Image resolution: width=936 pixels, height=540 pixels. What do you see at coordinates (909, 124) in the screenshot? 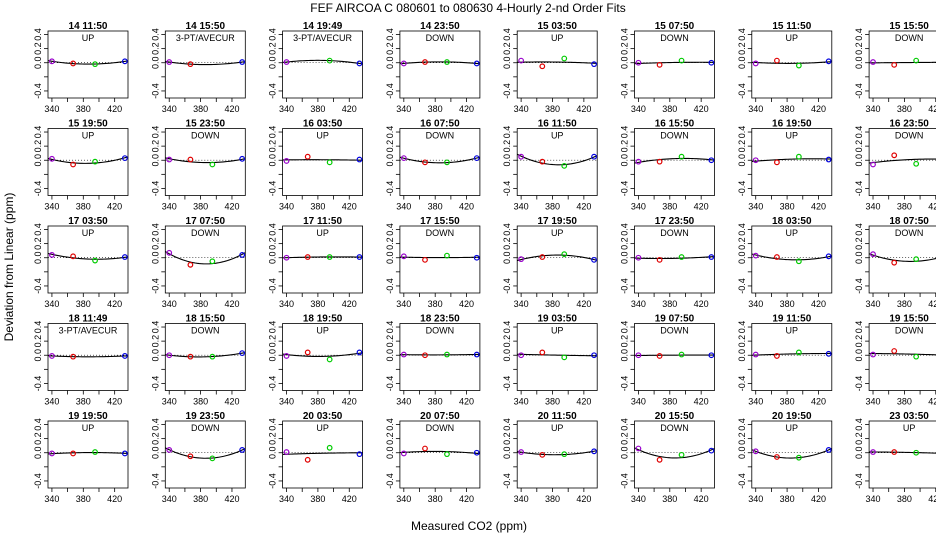
I see `panel-title: 16 23:50` at bounding box center [909, 124].